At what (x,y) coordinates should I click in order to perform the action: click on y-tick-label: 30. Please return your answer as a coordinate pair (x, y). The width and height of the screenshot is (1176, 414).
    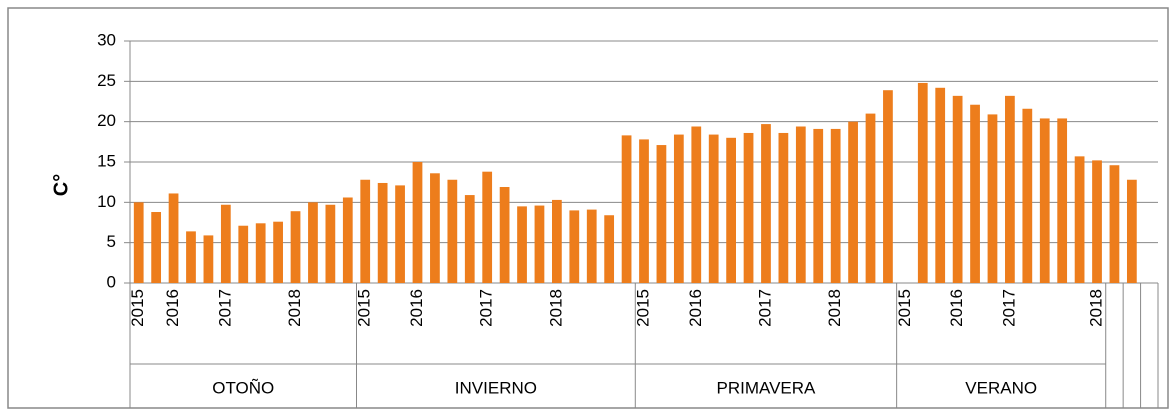
    Looking at the image, I should click on (106, 39).